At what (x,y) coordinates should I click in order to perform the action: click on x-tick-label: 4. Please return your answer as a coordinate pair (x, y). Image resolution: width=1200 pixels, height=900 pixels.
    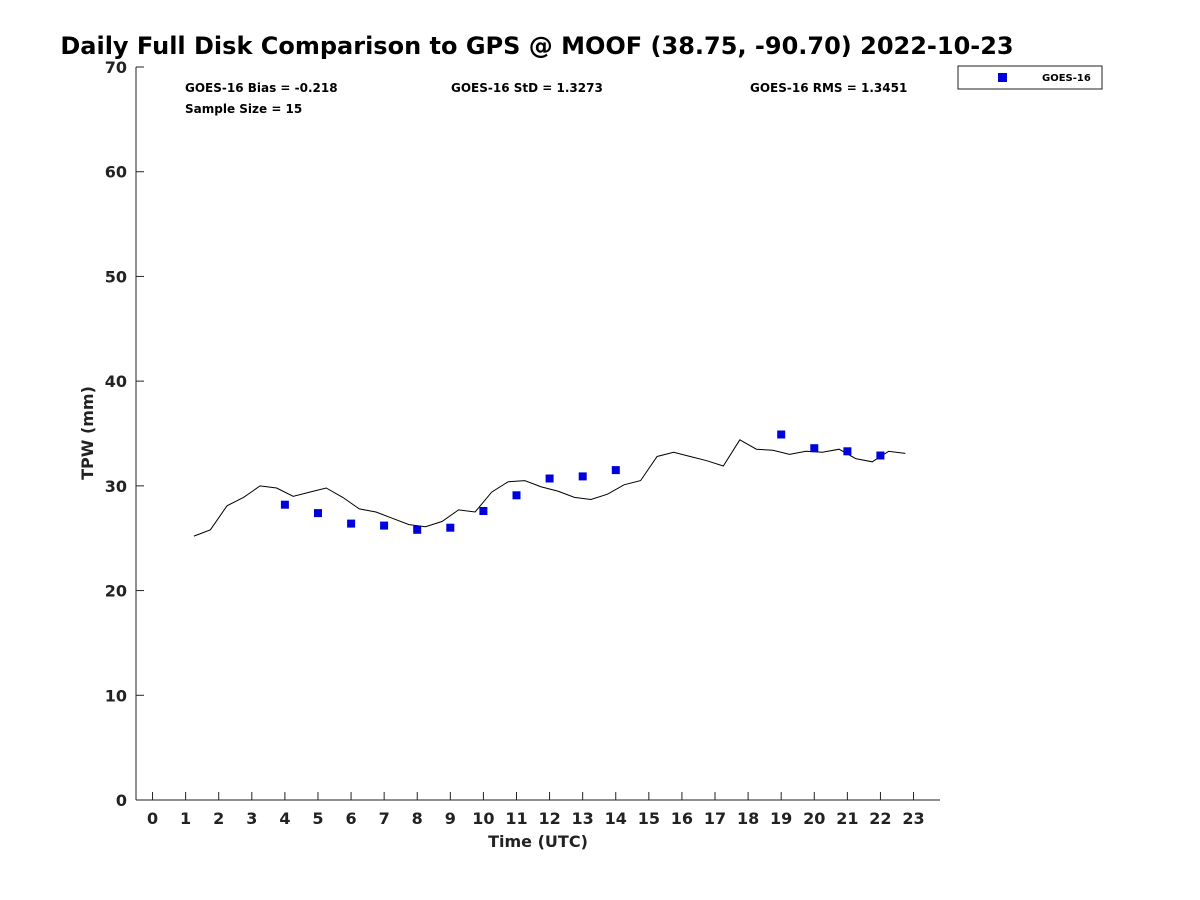
    Looking at the image, I should click on (284, 818).